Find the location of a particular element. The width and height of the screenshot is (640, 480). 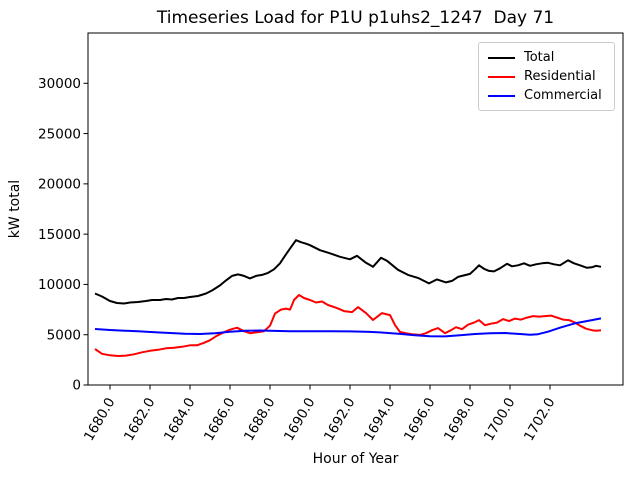

x-tick-label: 1690.0 is located at coordinates (299, 419).